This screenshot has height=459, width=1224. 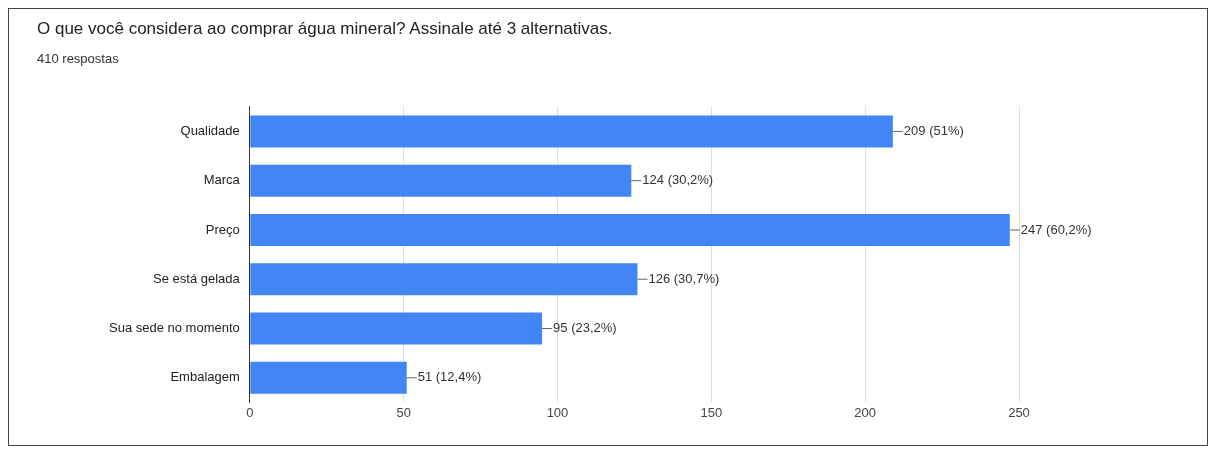 What do you see at coordinates (222, 229) in the screenshot?
I see `y-tick-label: Preço` at bounding box center [222, 229].